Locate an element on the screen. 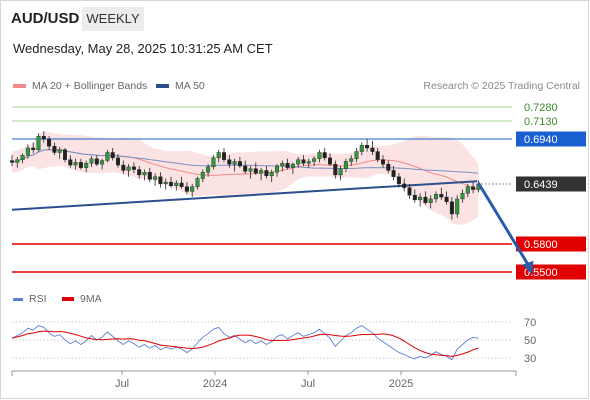  x-tick-label: Jul is located at coordinates (308, 384).